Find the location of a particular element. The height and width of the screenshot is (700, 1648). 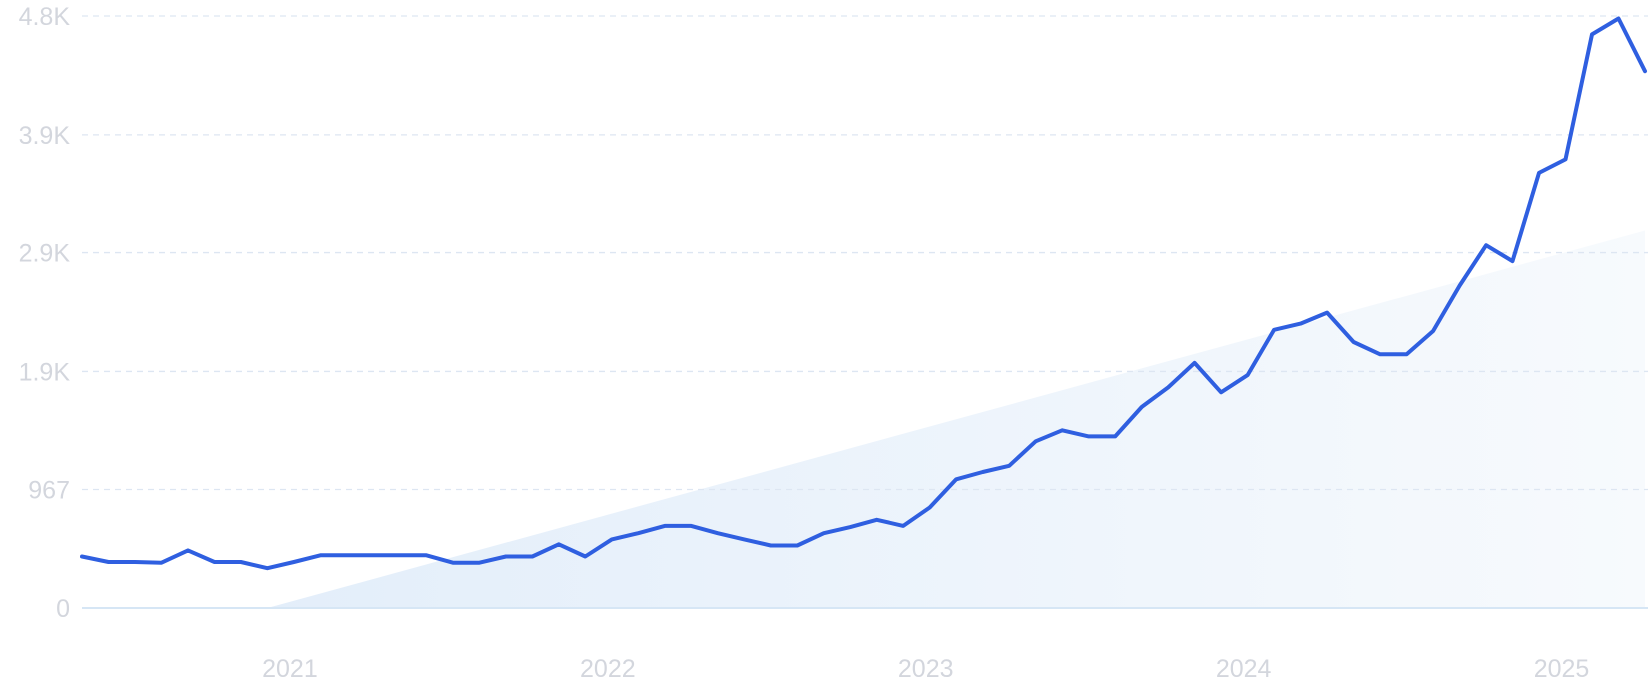

y-tick-label: 4.8K is located at coordinates (45, 17).